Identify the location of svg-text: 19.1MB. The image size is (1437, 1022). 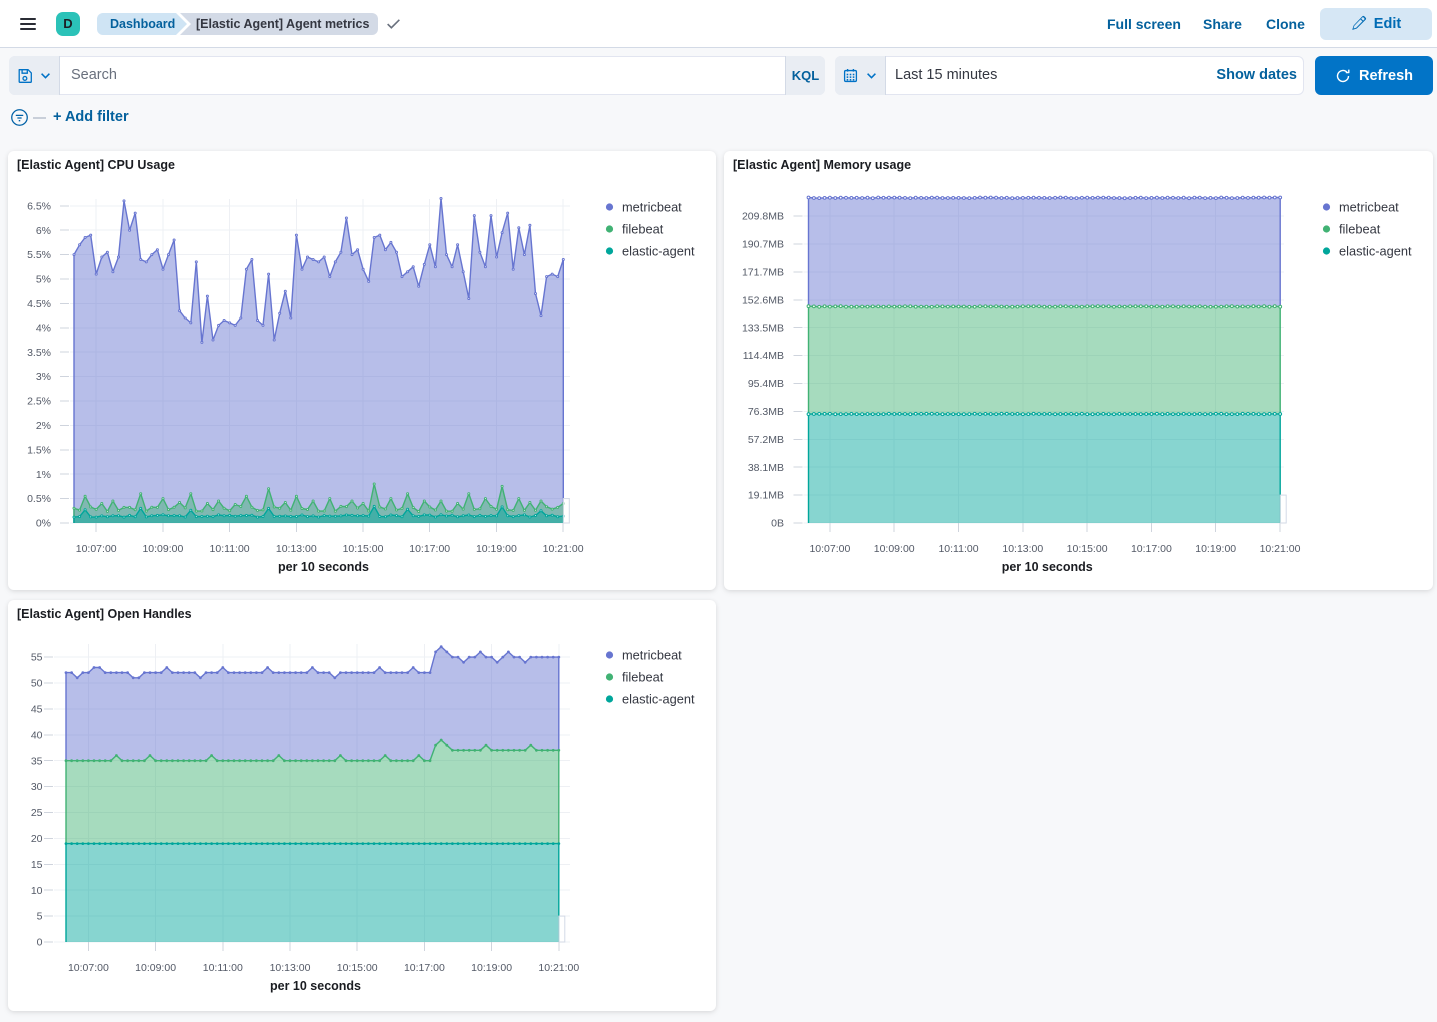
(766, 496).